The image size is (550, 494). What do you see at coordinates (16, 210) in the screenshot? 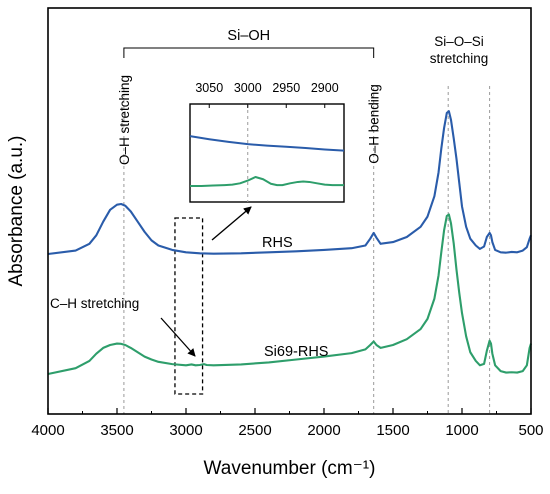
I see `y-axis-title: Absorbance (a.u.)` at bounding box center [16, 210].